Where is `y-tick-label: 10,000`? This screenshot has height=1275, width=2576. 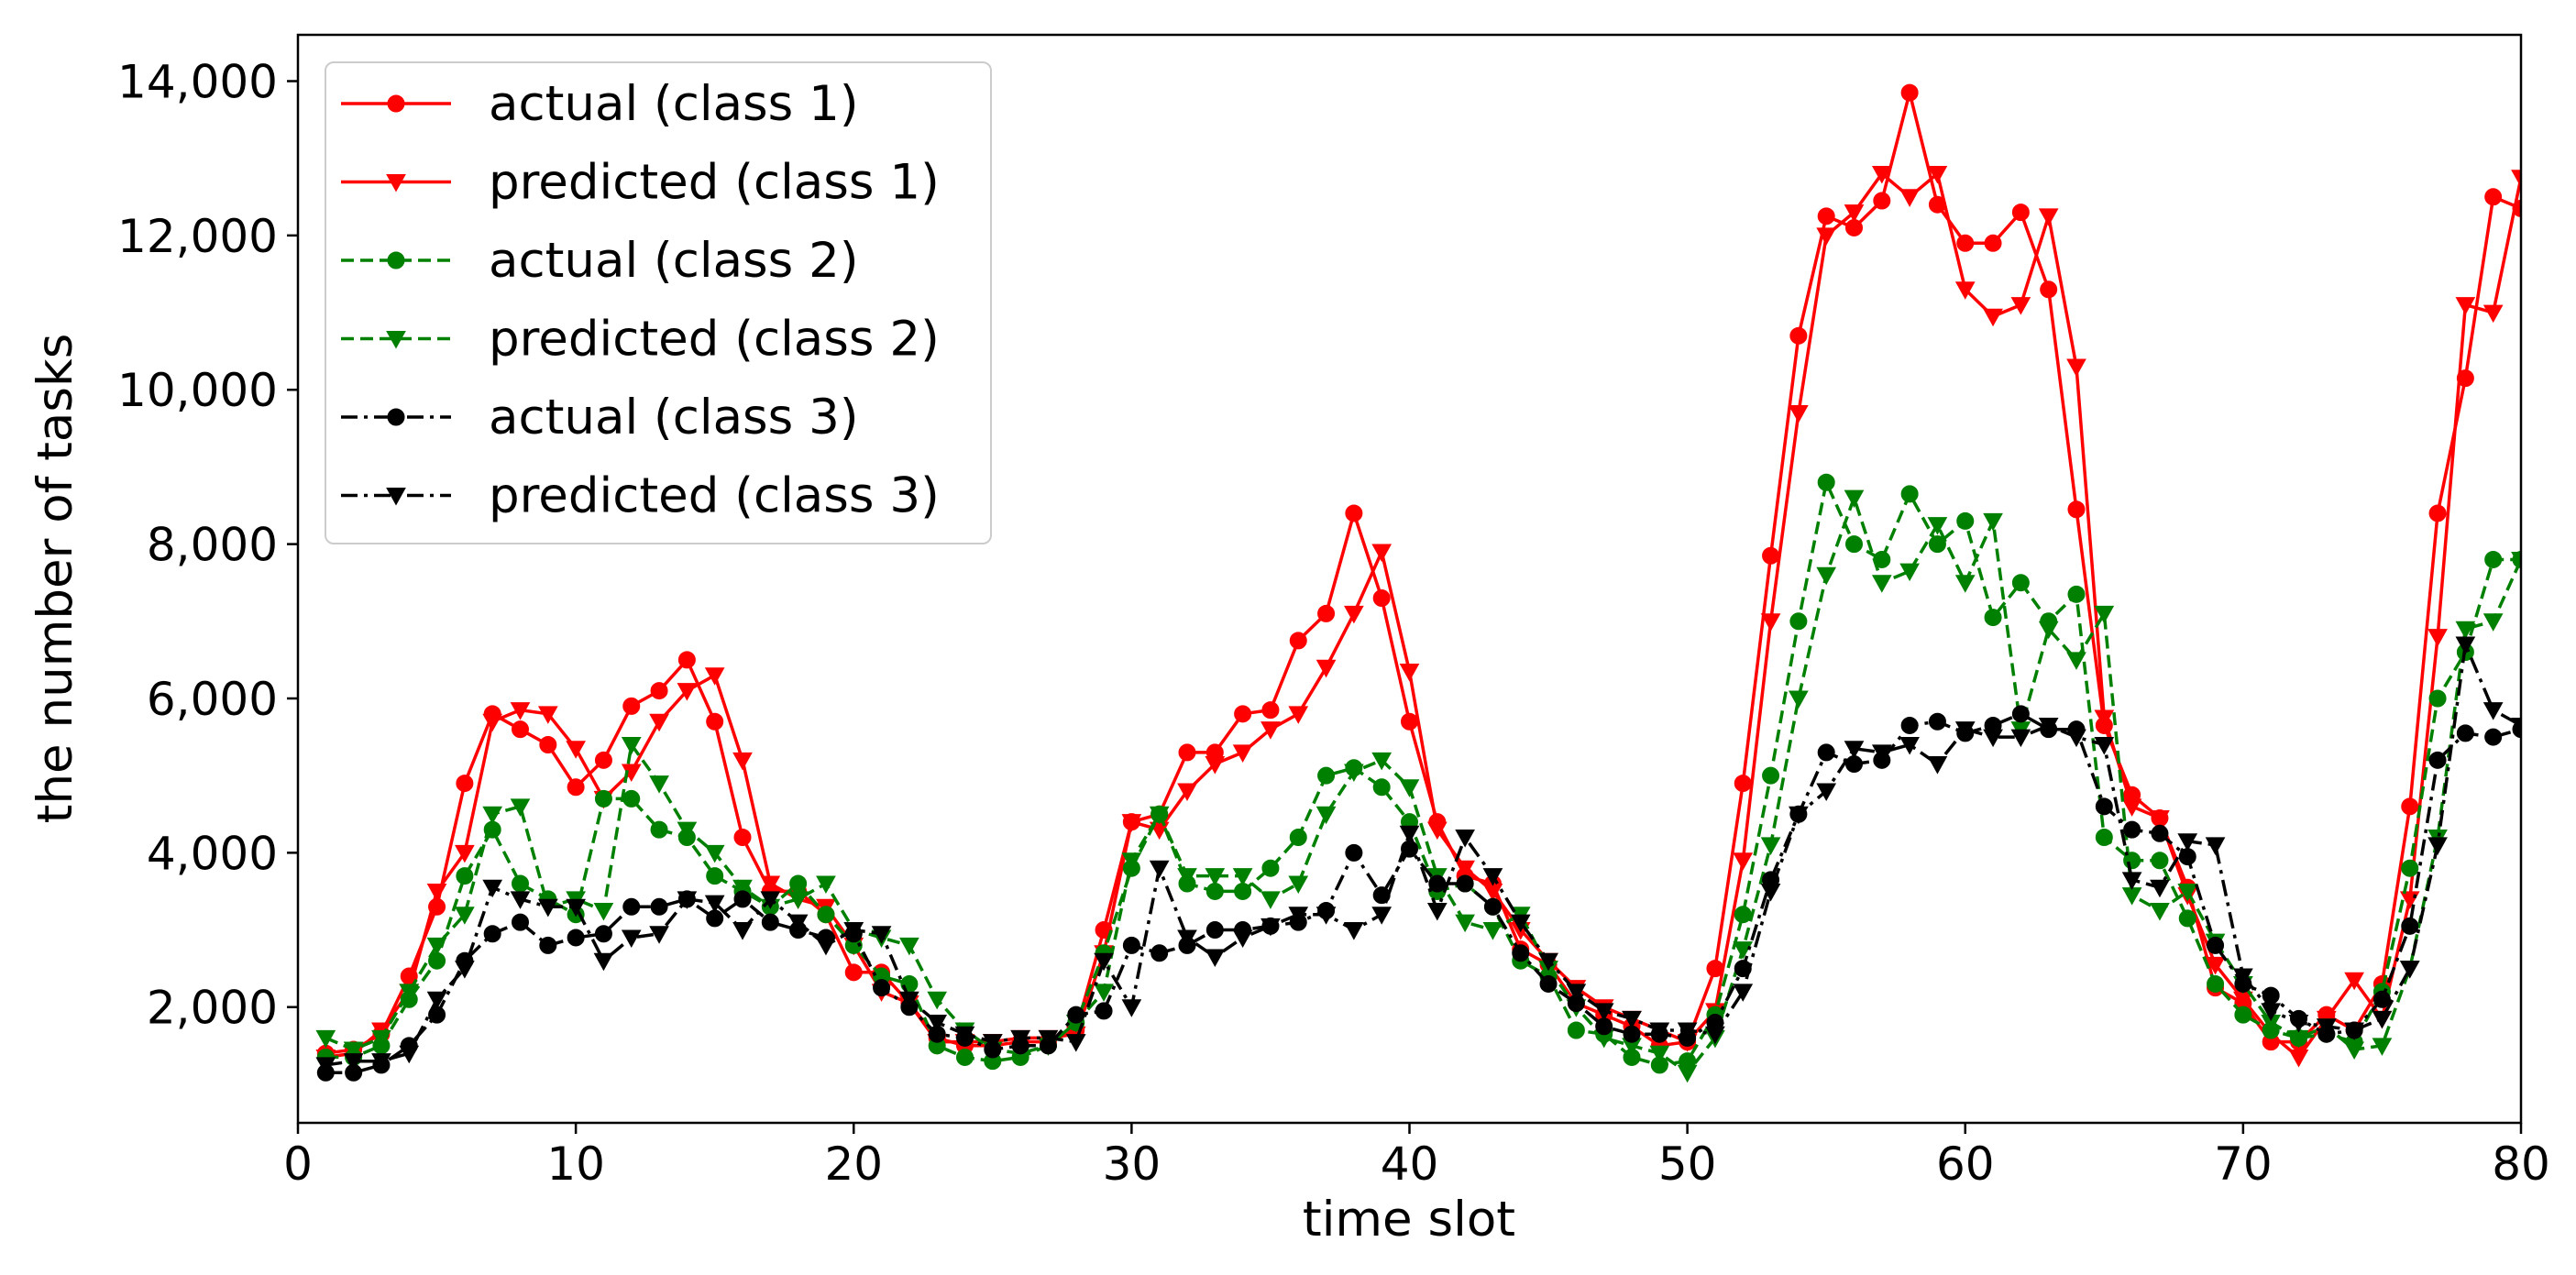 y-tick-label: 10,000 is located at coordinates (197, 391).